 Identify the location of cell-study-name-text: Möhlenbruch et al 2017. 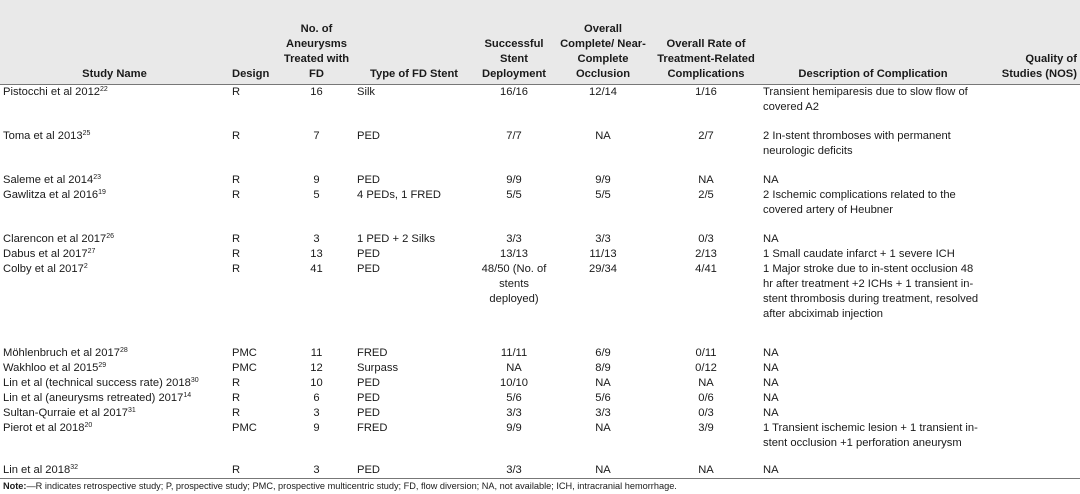
(61, 353).